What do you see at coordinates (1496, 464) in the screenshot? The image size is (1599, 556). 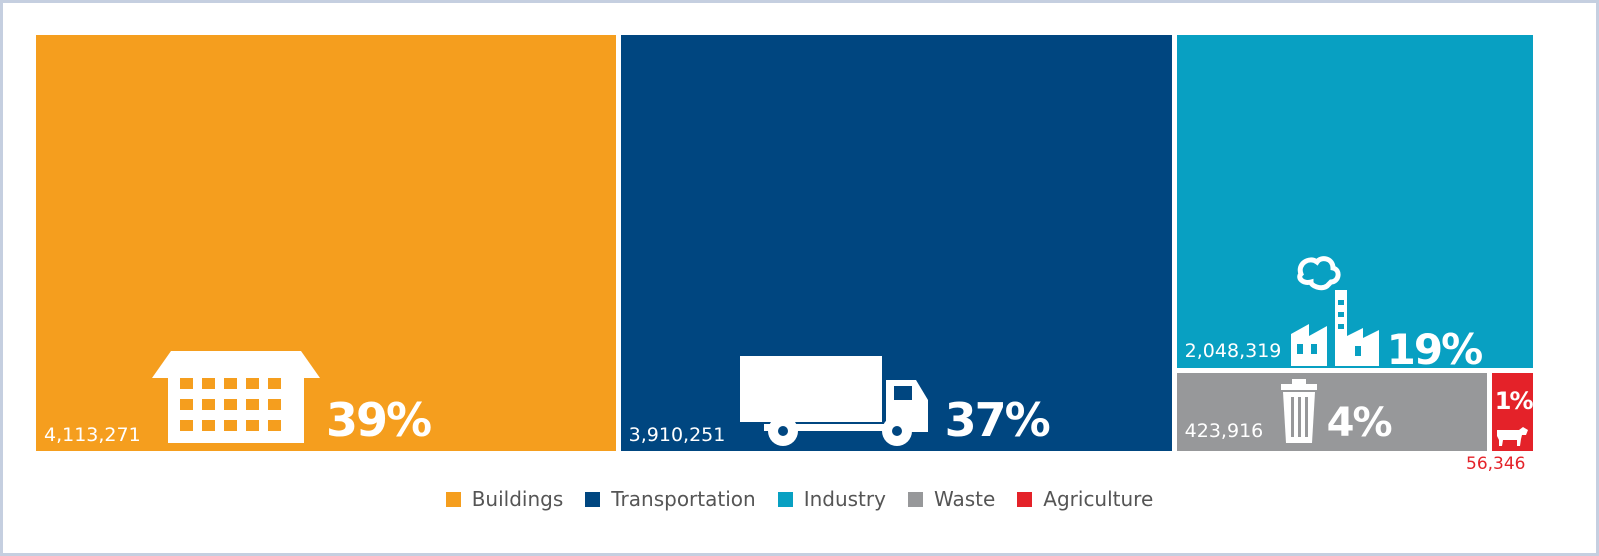 I see `agriculture-value-label: 56,346` at bounding box center [1496, 464].